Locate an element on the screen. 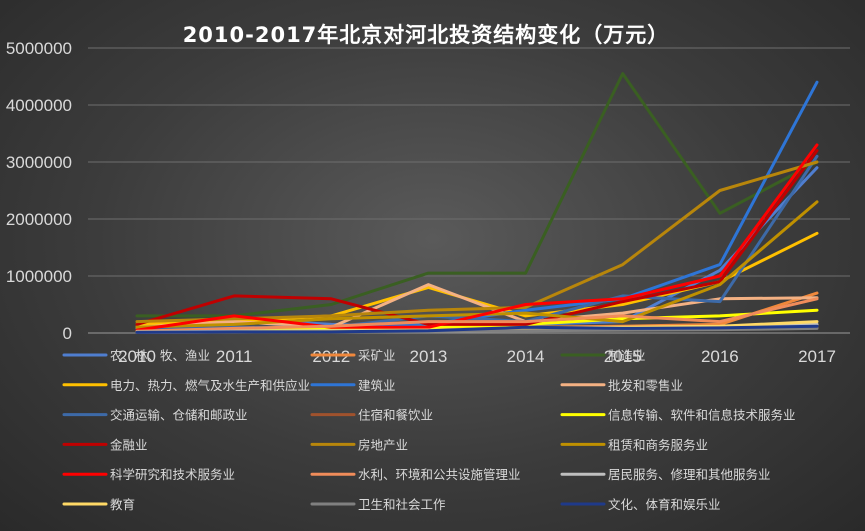  y-tick-label: 2000000 is located at coordinates (39, 219).